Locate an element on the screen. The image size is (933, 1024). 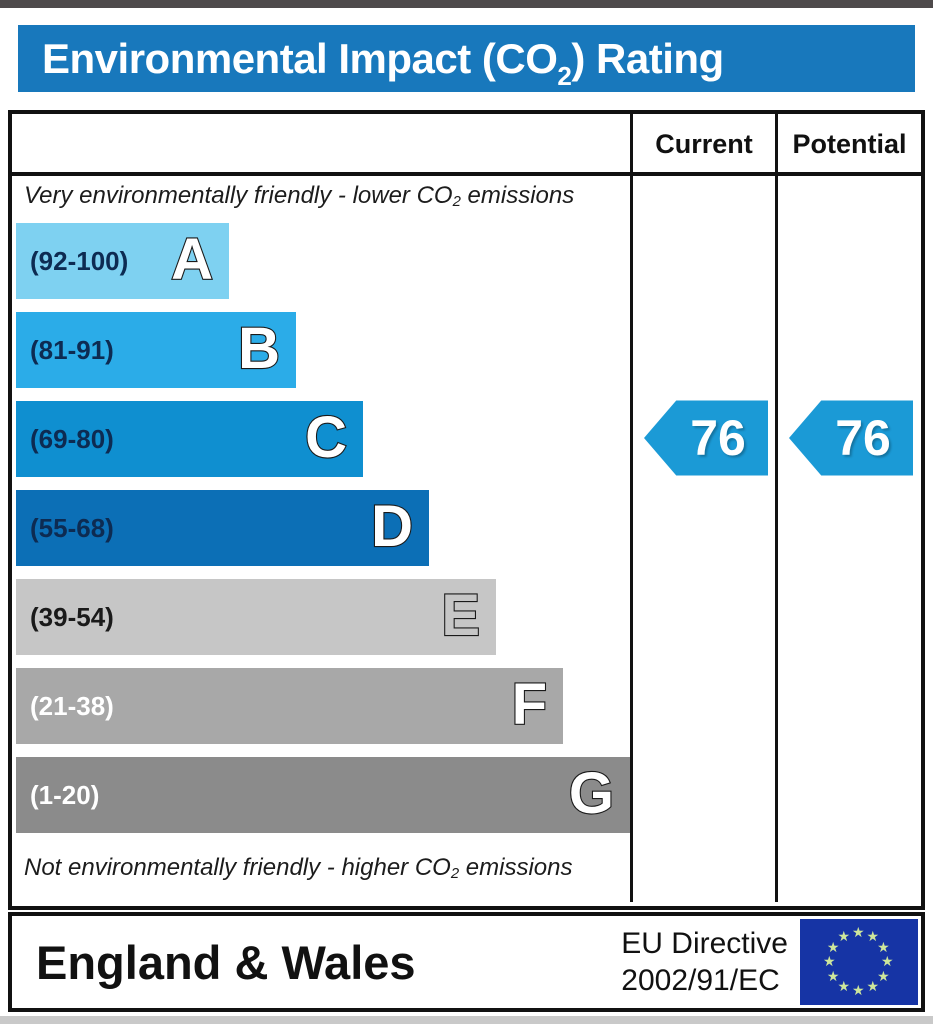
band-f: (21-38) F is located at coordinates (289, 706).